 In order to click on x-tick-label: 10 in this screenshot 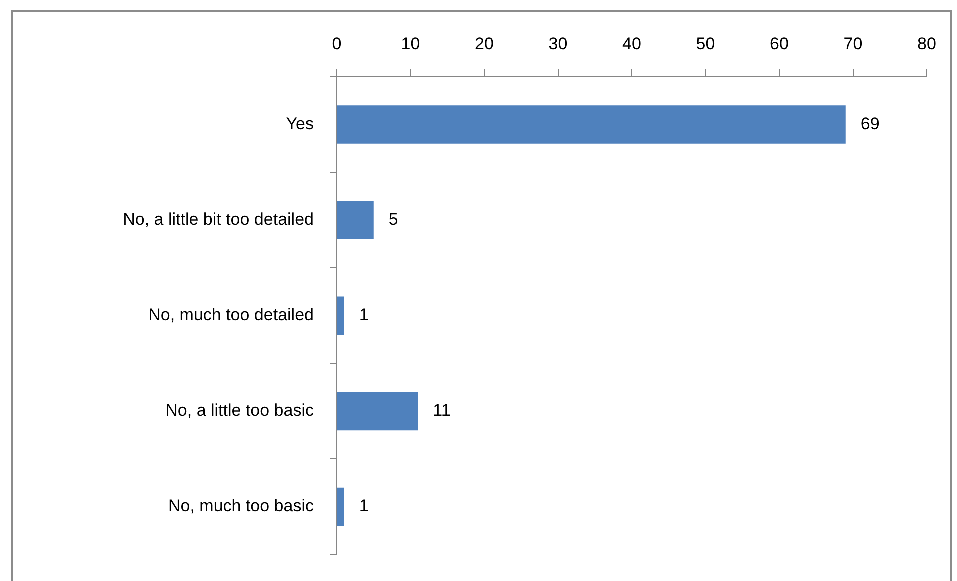, I will do `click(410, 44)`.